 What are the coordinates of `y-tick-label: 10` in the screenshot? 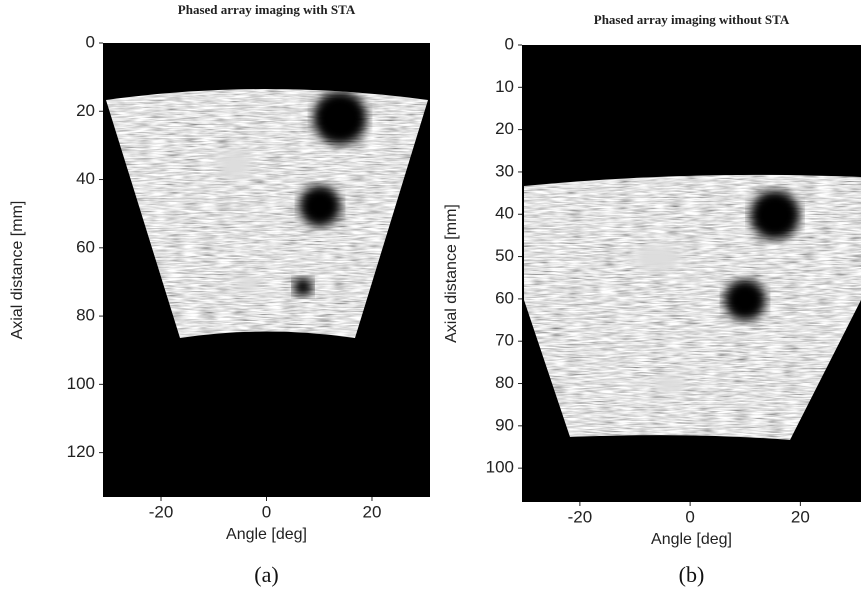 It's located at (504, 86).